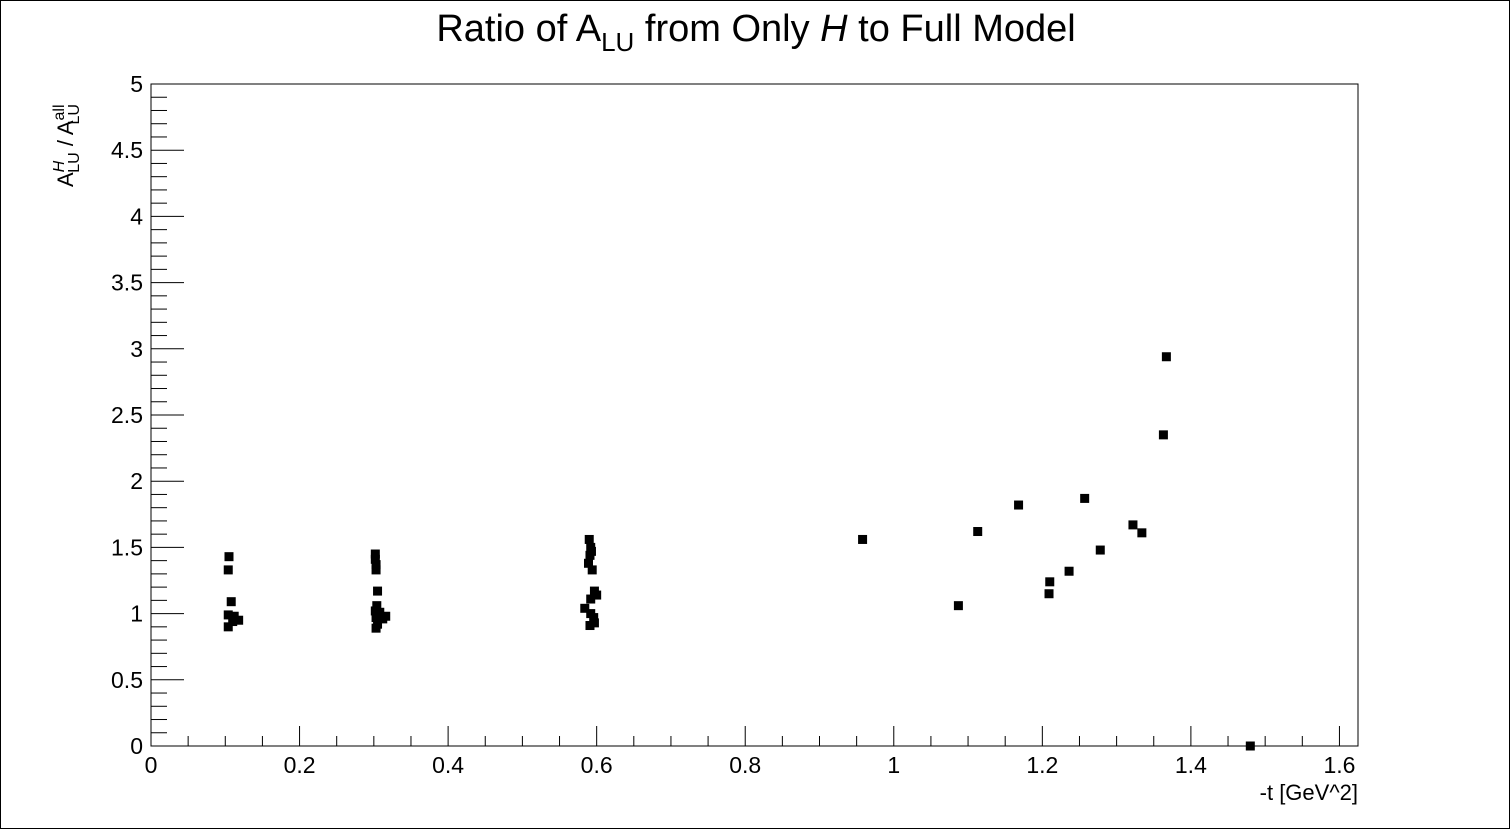 This screenshot has height=830, width=1510. What do you see at coordinates (1191, 765) in the screenshot?
I see `x-tick-label: 1.4` at bounding box center [1191, 765].